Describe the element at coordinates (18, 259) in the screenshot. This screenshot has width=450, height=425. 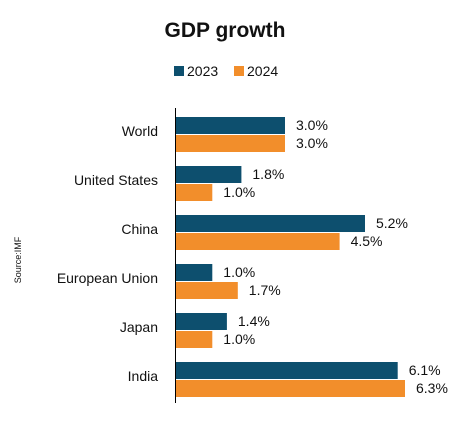
I see `source-note: Source:IMF` at that location.